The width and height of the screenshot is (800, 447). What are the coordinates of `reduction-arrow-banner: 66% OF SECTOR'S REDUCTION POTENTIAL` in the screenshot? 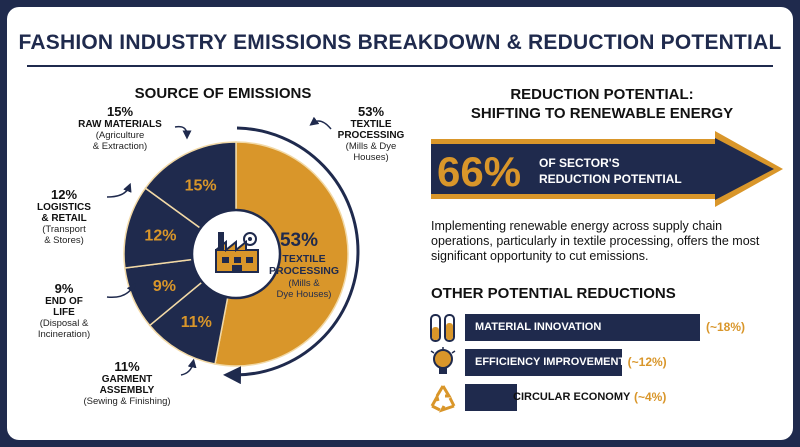 It's located at (607, 169).